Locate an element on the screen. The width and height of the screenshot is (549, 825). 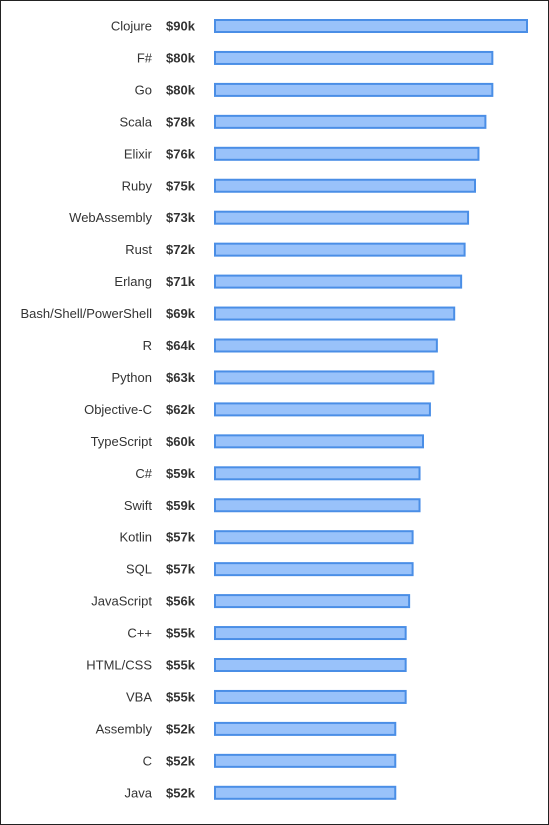
value-label: $64k is located at coordinates (181, 345).